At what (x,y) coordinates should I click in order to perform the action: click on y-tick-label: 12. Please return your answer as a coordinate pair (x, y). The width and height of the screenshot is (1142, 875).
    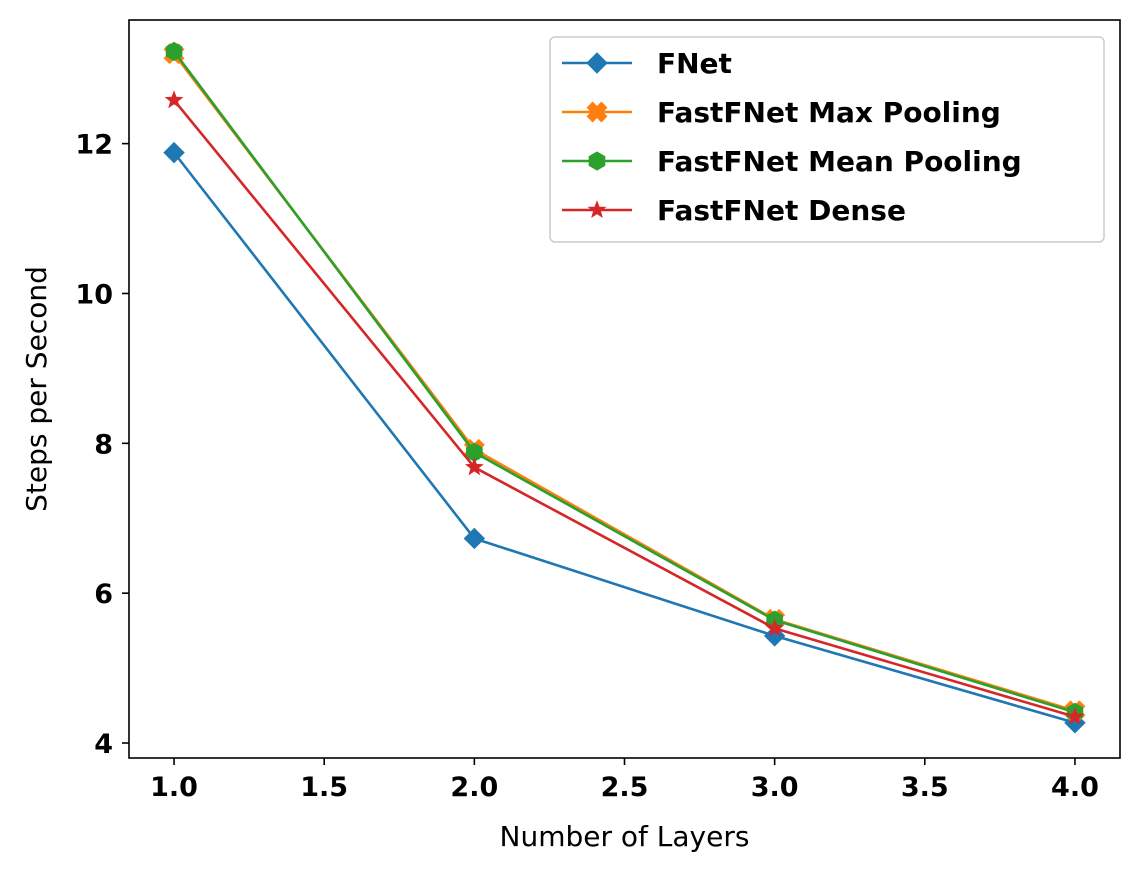
    Looking at the image, I should click on (94, 145).